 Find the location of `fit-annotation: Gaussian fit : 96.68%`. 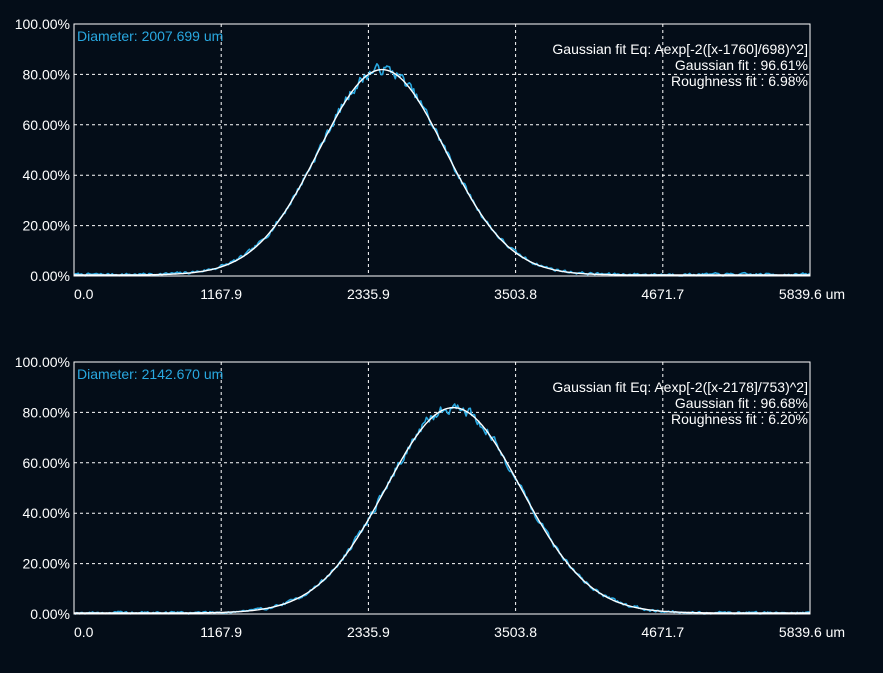

fit-annotation: Gaussian fit : 96.68% is located at coordinates (741, 403).